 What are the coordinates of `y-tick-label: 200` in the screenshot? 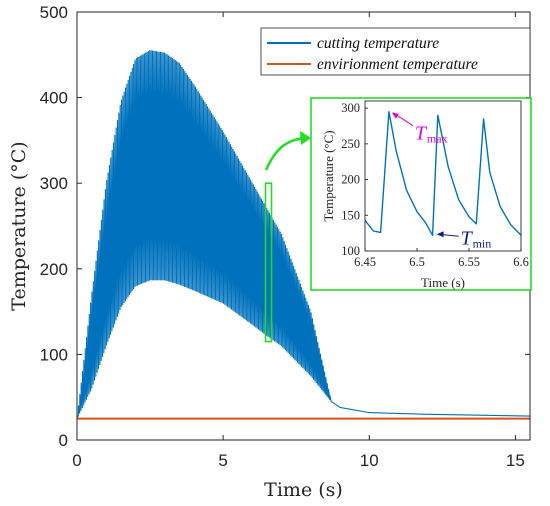 It's located at (54, 269).